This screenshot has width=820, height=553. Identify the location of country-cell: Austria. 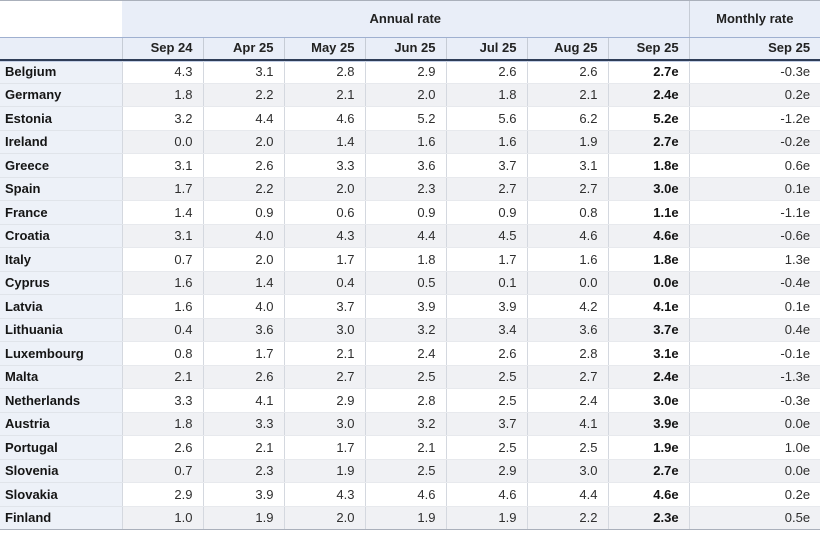
(61, 424).